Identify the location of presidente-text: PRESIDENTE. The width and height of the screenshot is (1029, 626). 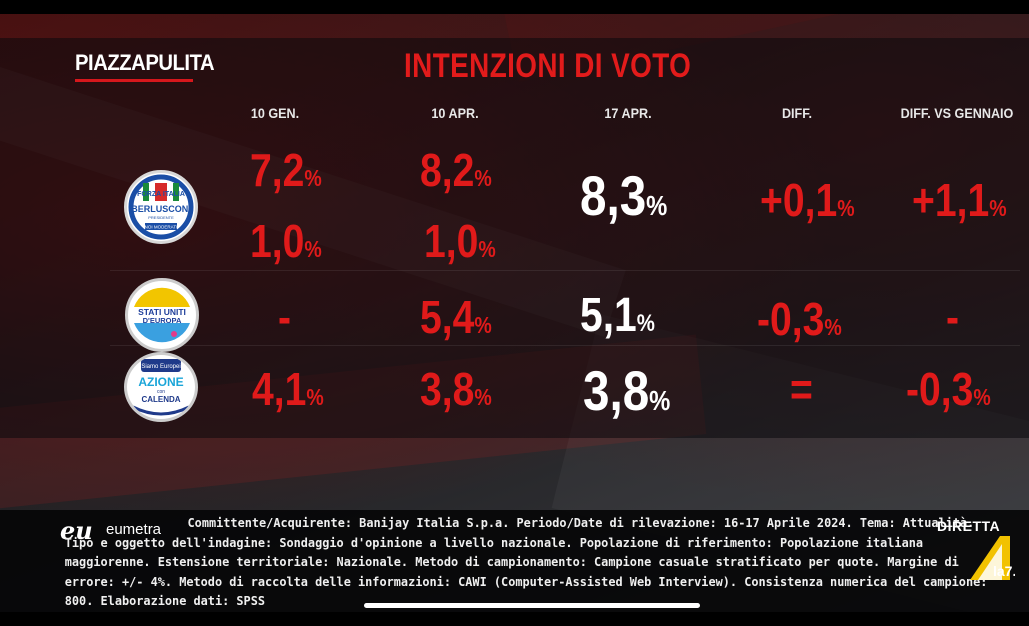
(161, 217).